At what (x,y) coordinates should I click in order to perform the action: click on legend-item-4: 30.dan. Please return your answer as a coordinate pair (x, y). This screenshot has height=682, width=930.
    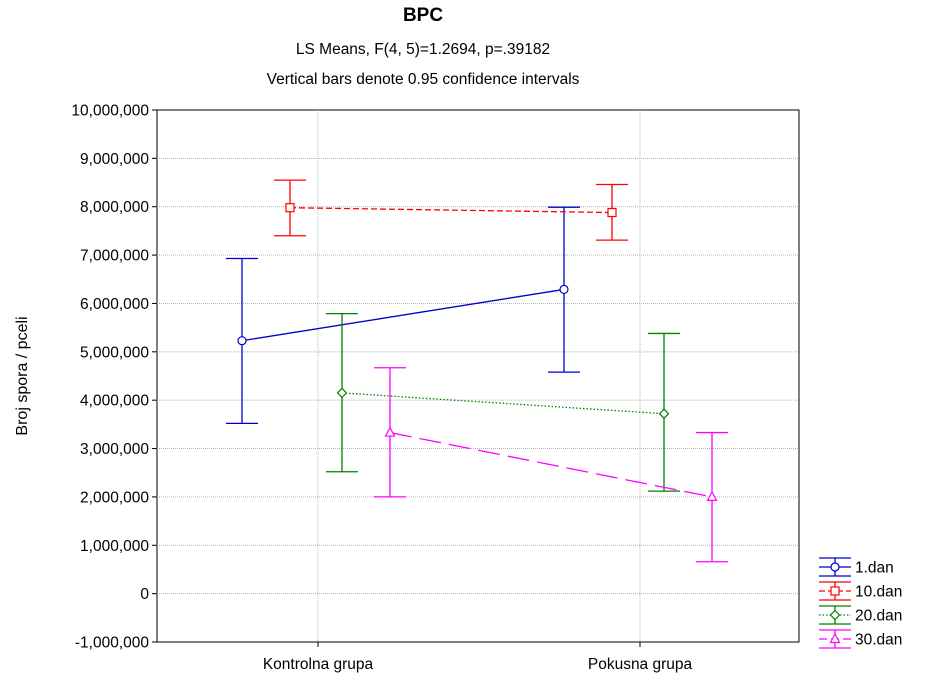
    Looking at the image, I should click on (860, 639).